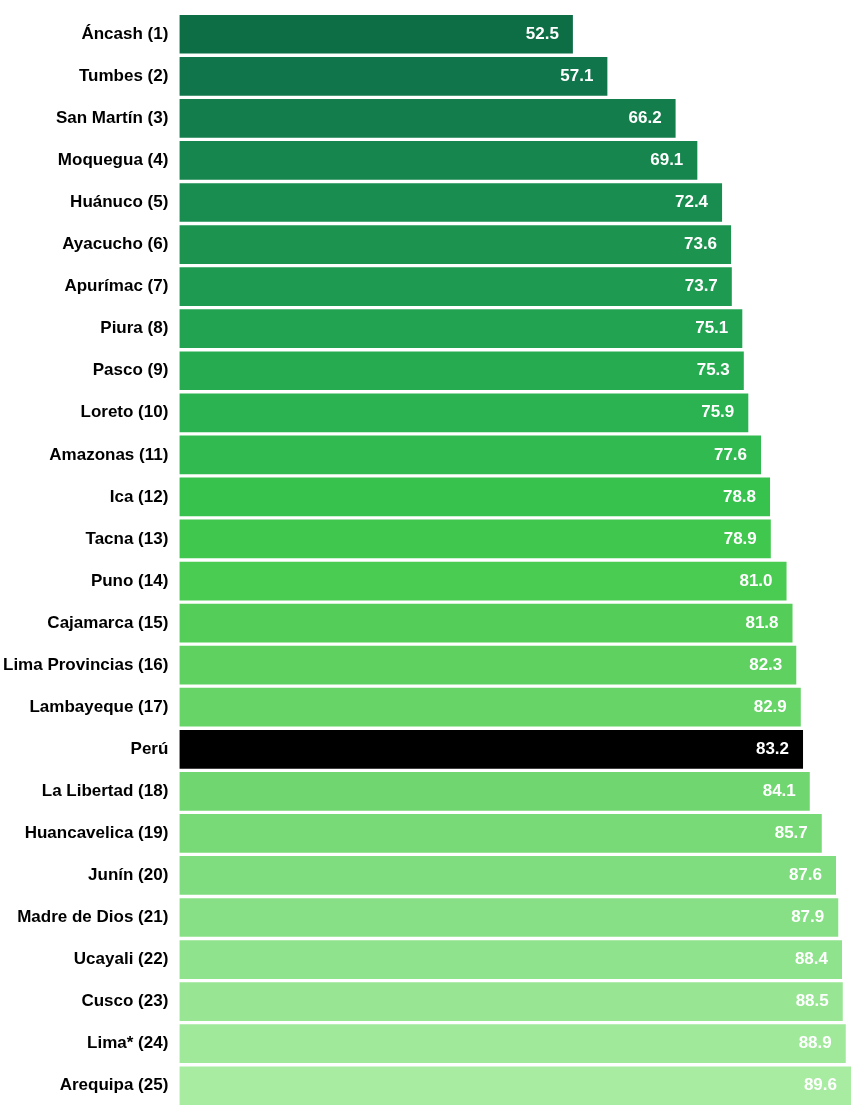 The image size is (854, 1120). I want to click on y-tick-label: Ucayali (22), so click(121, 959).